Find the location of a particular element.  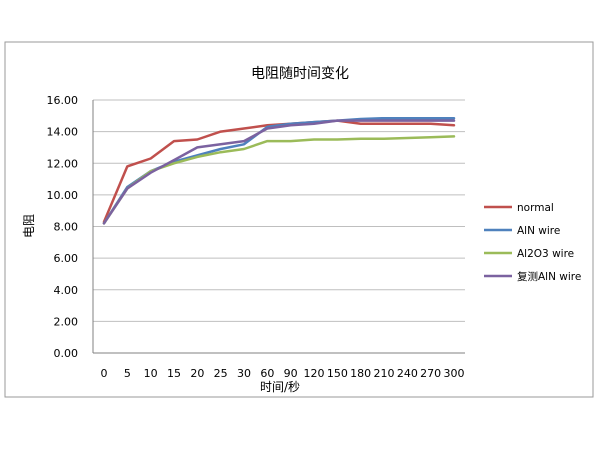

legend-label-3: 复测AlN wire is located at coordinates (549, 276).